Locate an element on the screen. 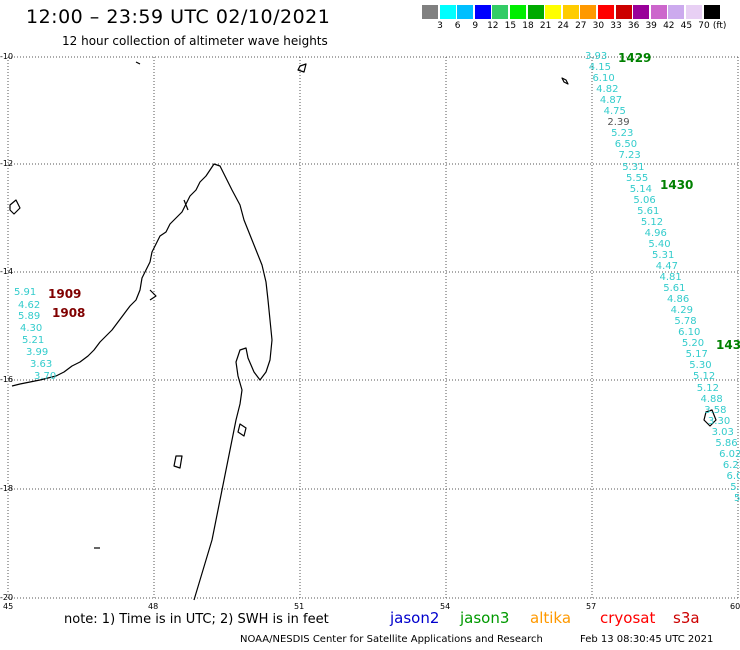 The image size is (740, 650). wave-height-value: 5.91 is located at coordinates (25, 292).